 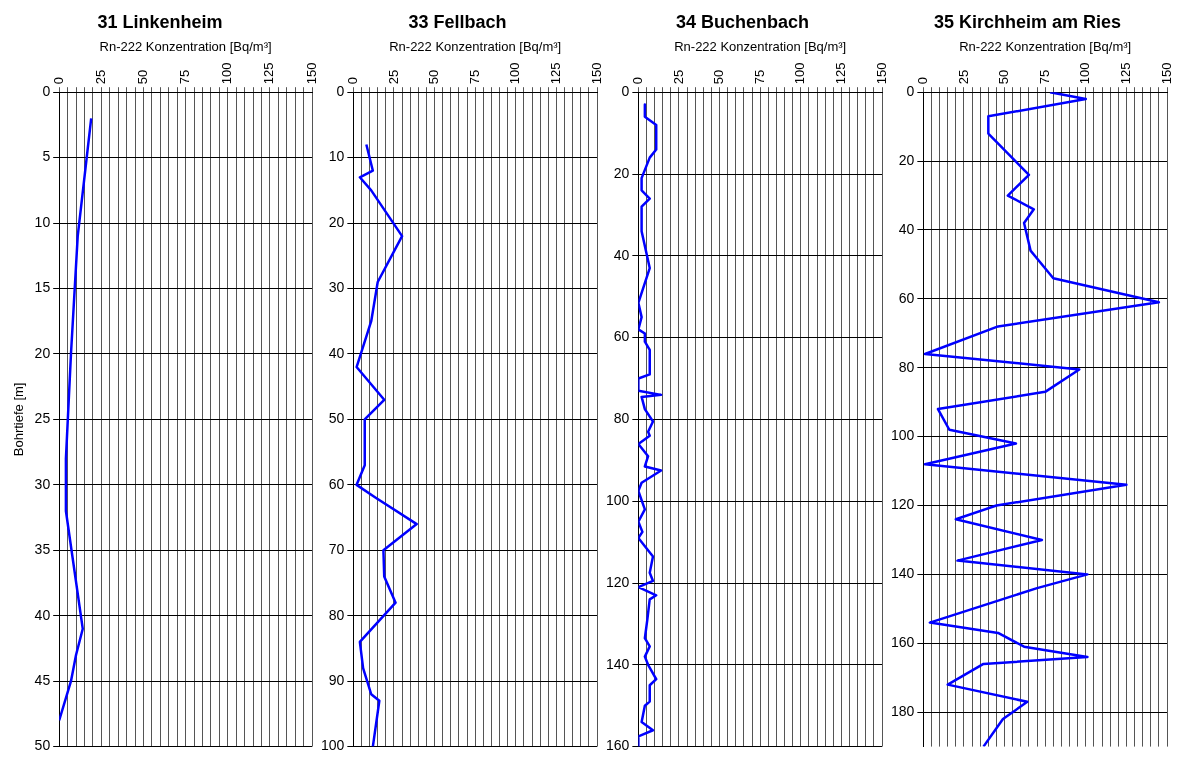 I want to click on y-tick-label: 180, so click(x=903, y=711).